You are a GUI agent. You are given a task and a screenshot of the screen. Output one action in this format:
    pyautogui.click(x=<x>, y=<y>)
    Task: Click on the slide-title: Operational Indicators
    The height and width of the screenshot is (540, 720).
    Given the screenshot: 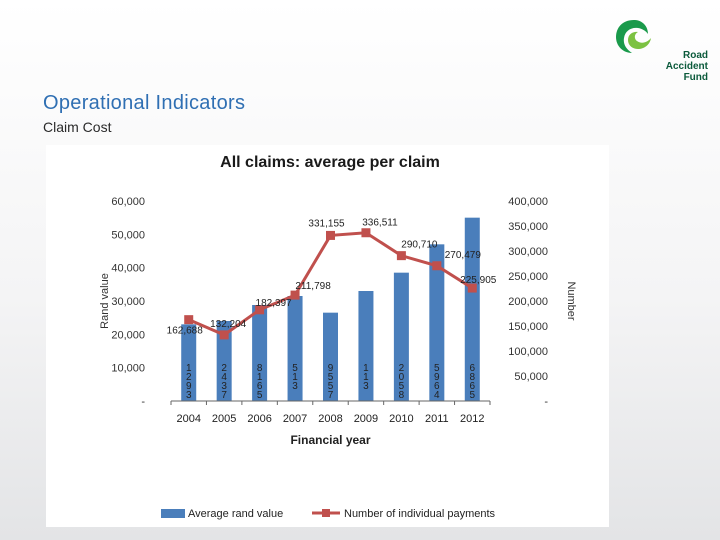 What is the action you would take?
    pyautogui.click(x=144, y=103)
    